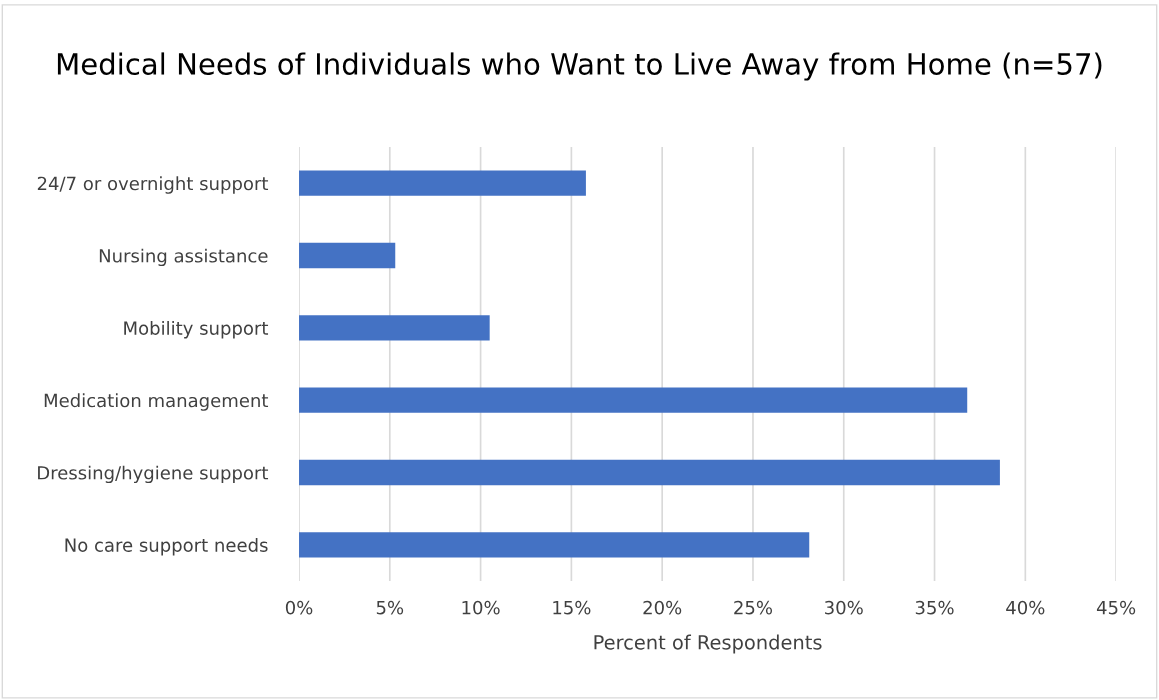 The height and width of the screenshot is (700, 1159). What do you see at coordinates (153, 474) in the screenshot?
I see `y-tick-label: Dressing/hygiene support` at bounding box center [153, 474].